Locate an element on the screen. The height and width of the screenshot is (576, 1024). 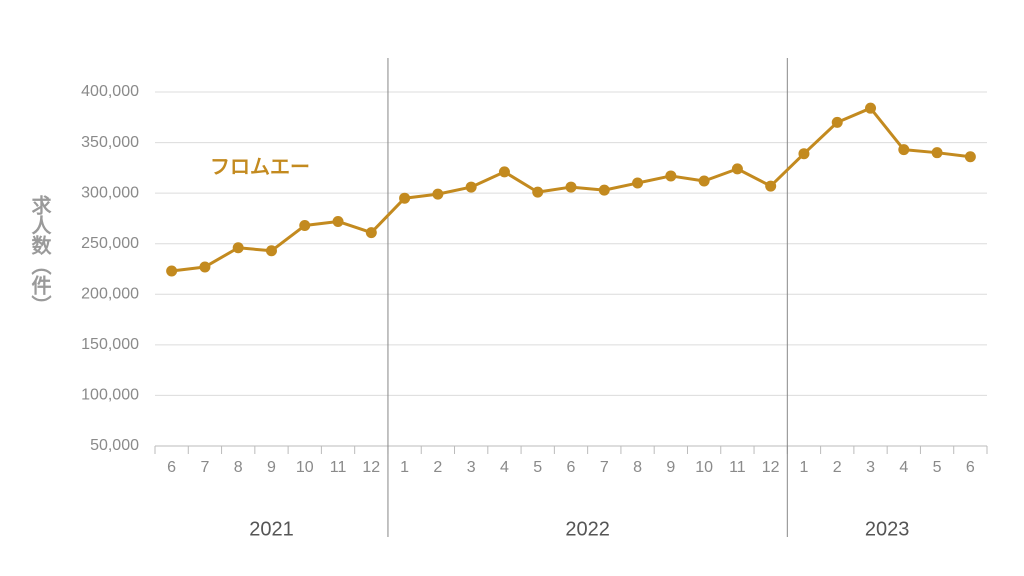
year-label: 2021 is located at coordinates (271, 529).